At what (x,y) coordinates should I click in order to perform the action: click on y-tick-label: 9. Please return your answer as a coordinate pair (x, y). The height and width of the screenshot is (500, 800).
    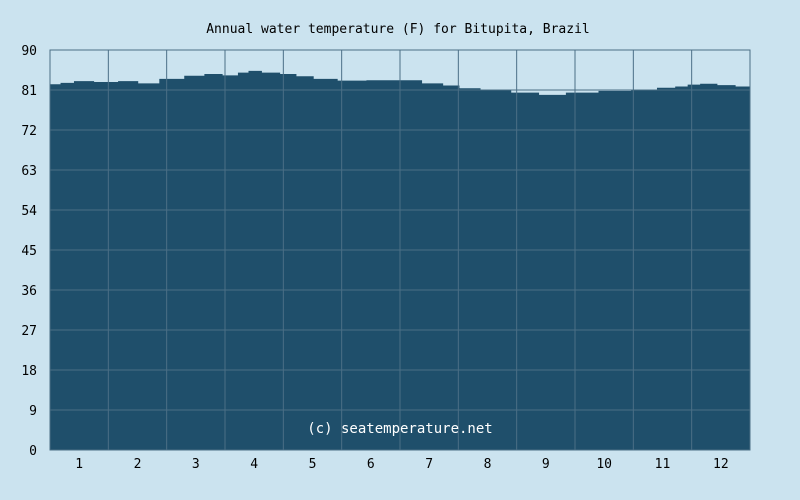
    Looking at the image, I should click on (33, 411).